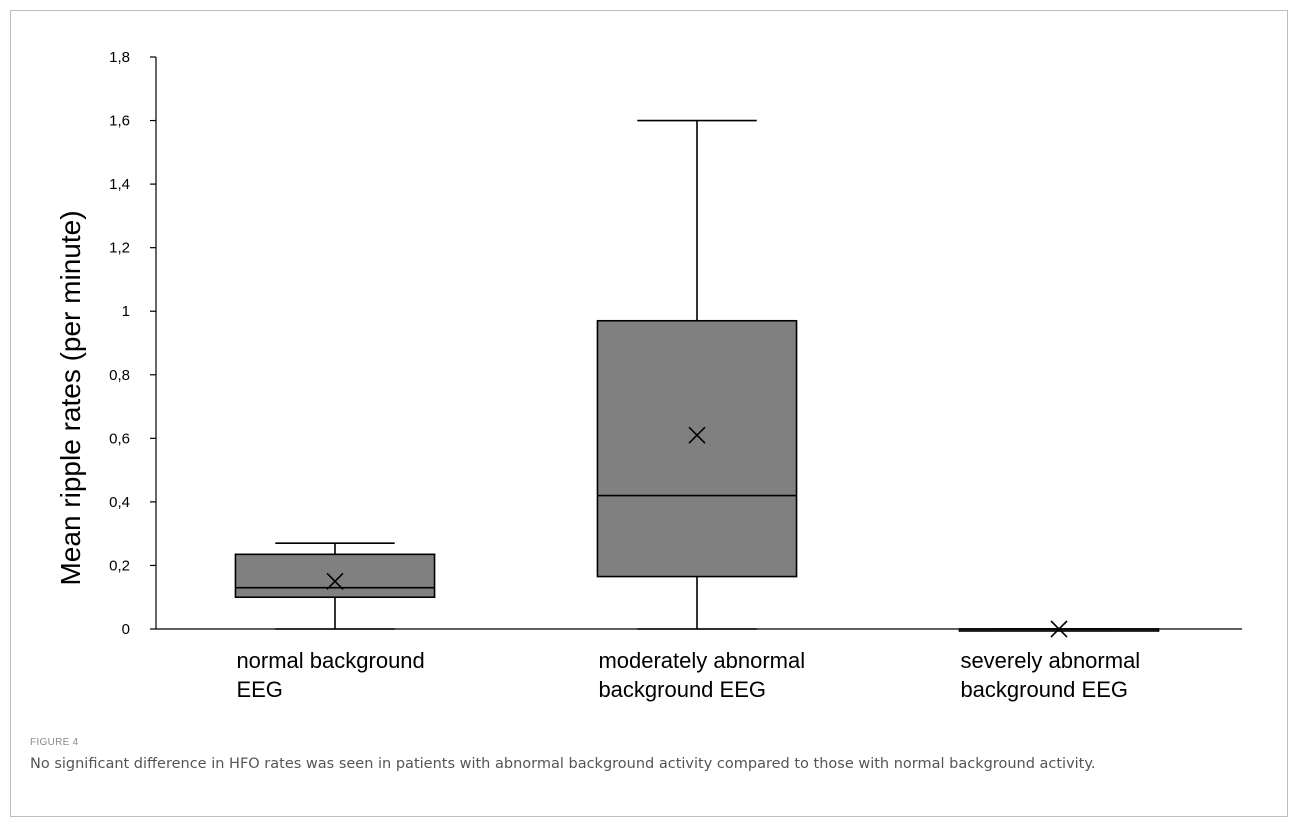 The image size is (1295, 827). What do you see at coordinates (119, 565) in the screenshot?
I see `y-tick-label: 0,2` at bounding box center [119, 565].